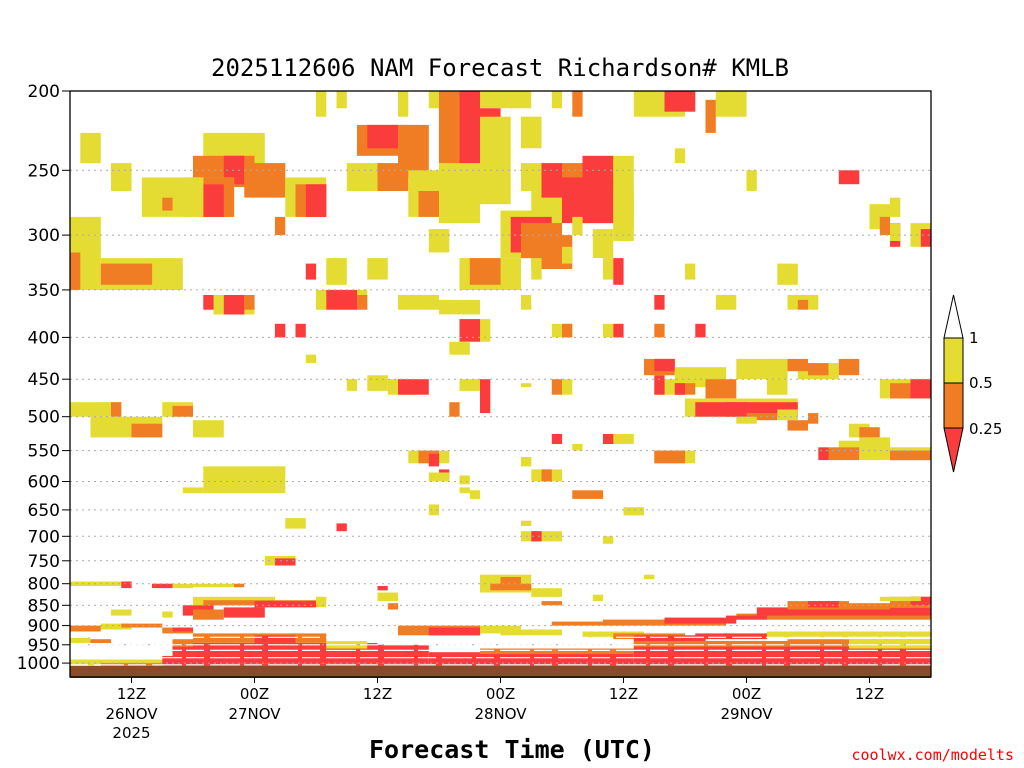  What do you see at coordinates (44, 452) in the screenshot?
I see `y-tick-label-550: 550` at bounding box center [44, 452].